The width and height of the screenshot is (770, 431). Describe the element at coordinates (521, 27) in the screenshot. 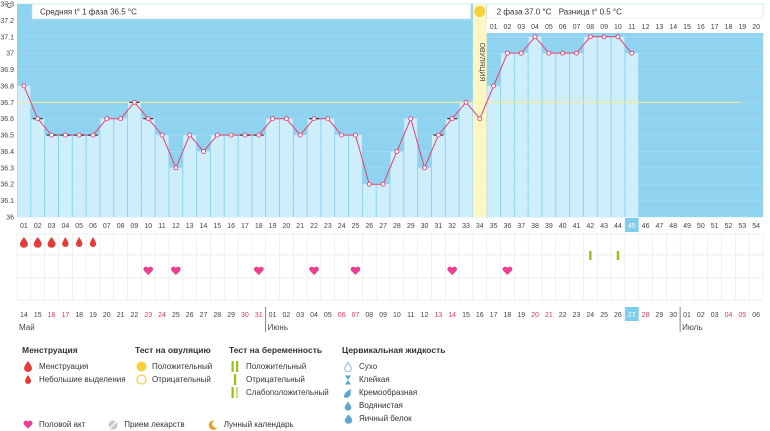

I see `phase2-day-number: 03` at that location.